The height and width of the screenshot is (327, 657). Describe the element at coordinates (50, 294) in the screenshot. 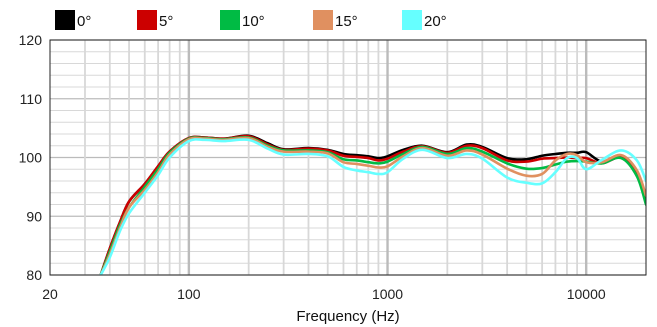

I see `x-tick-label: 20` at that location.